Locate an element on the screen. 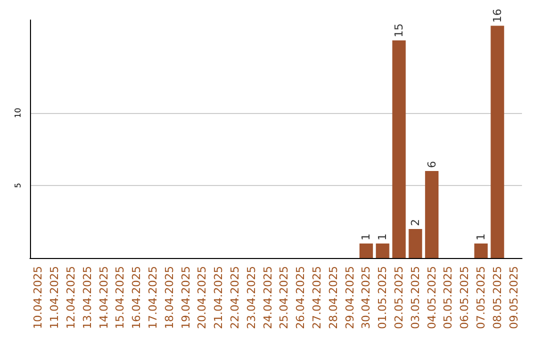  data-label: 15 is located at coordinates (399, 30).